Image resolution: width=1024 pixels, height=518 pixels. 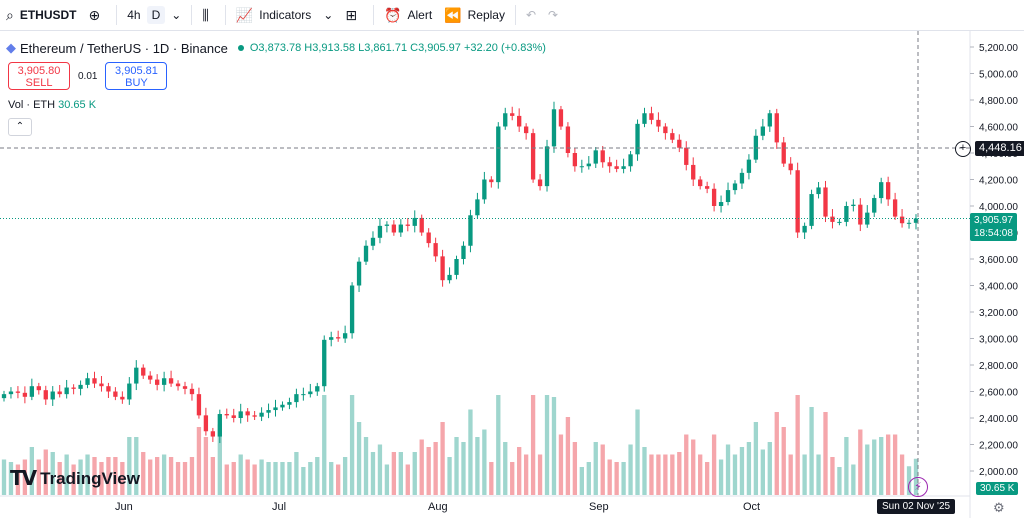 I want to click on bar-countdown: 18:54:08, so click(x=993, y=233).